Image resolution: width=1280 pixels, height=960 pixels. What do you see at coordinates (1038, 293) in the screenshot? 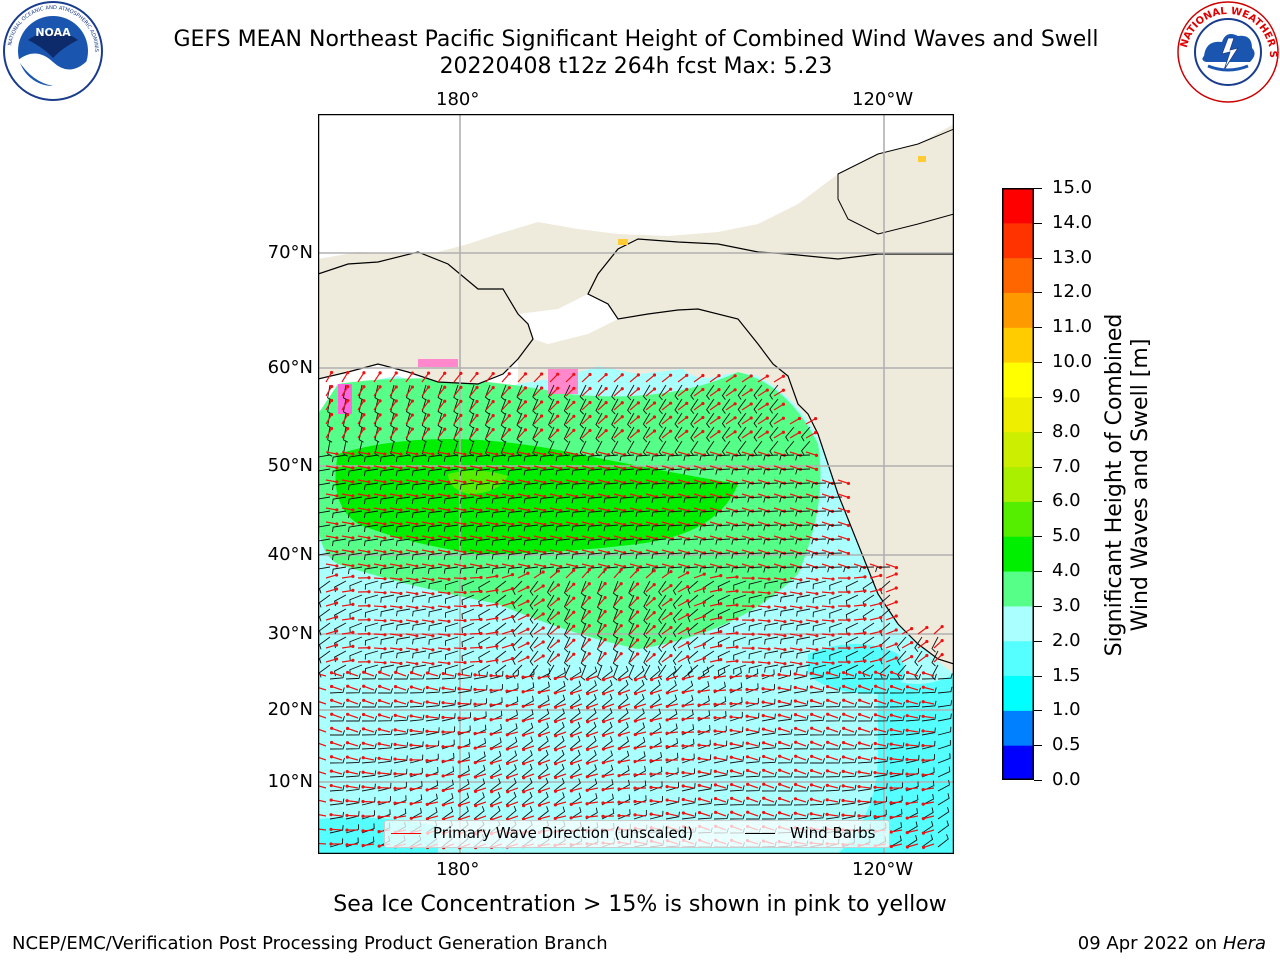
I see `colorbar-tick` at bounding box center [1038, 293].